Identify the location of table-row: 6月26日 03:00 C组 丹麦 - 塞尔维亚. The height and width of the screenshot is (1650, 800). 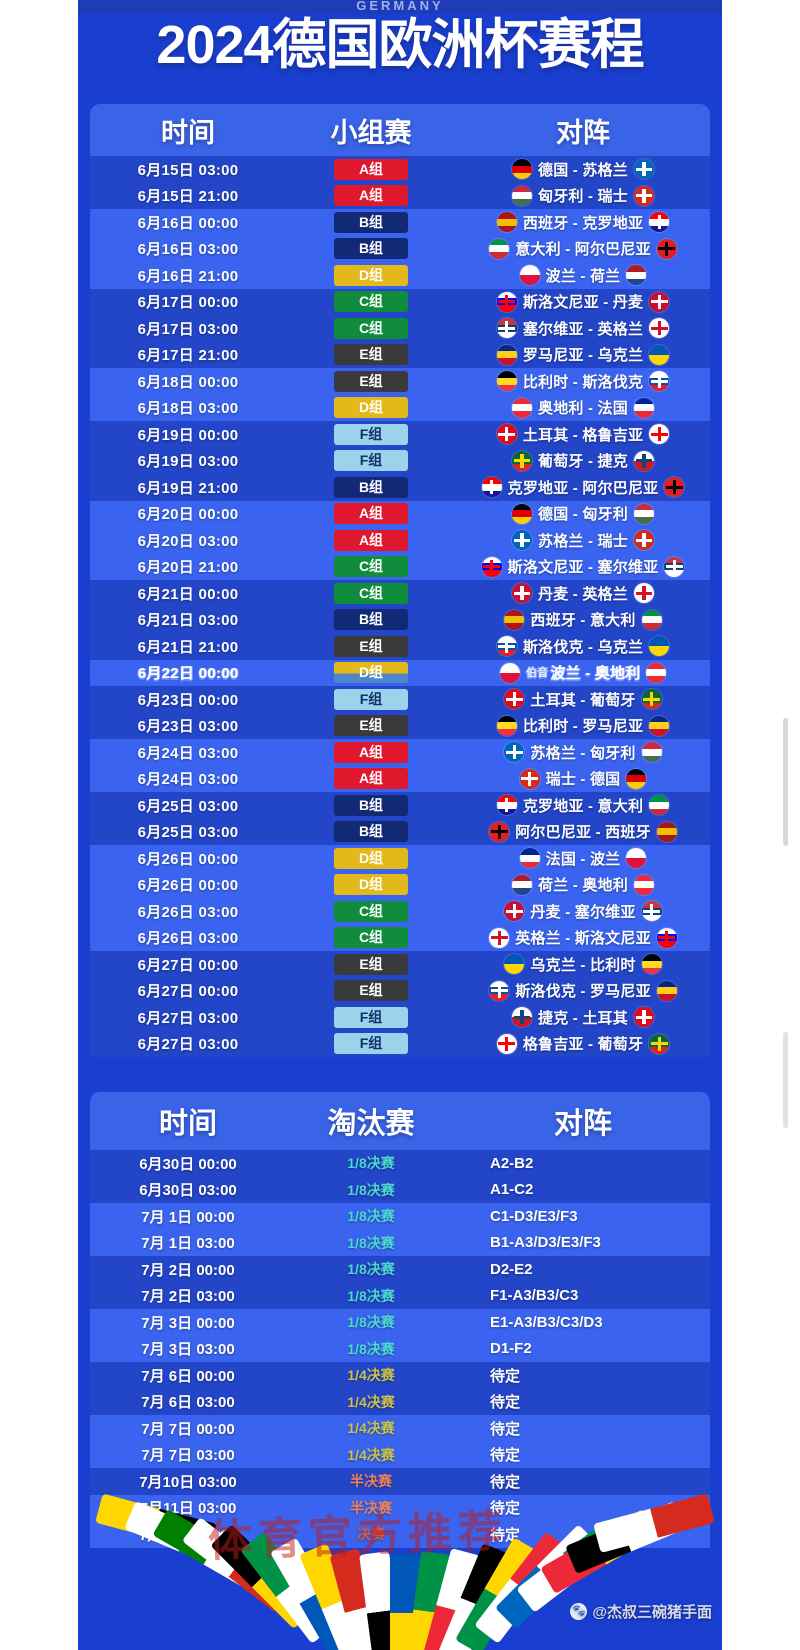
(400, 911).